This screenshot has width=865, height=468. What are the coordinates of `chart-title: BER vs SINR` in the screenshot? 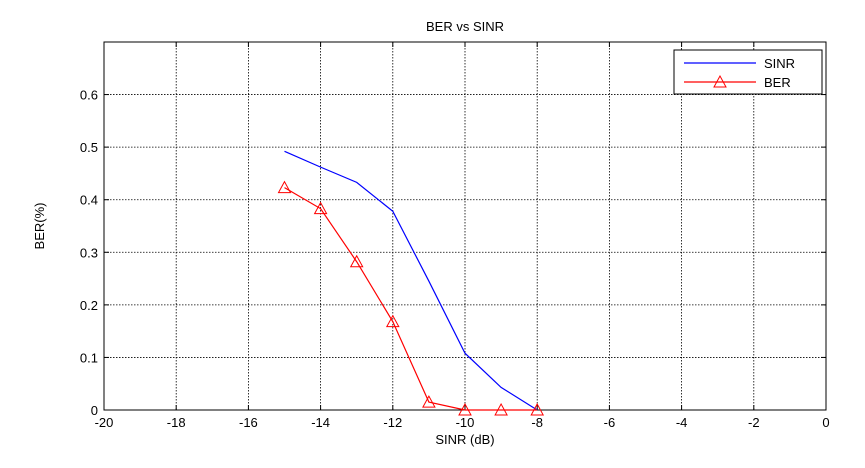 It's located at (465, 26).